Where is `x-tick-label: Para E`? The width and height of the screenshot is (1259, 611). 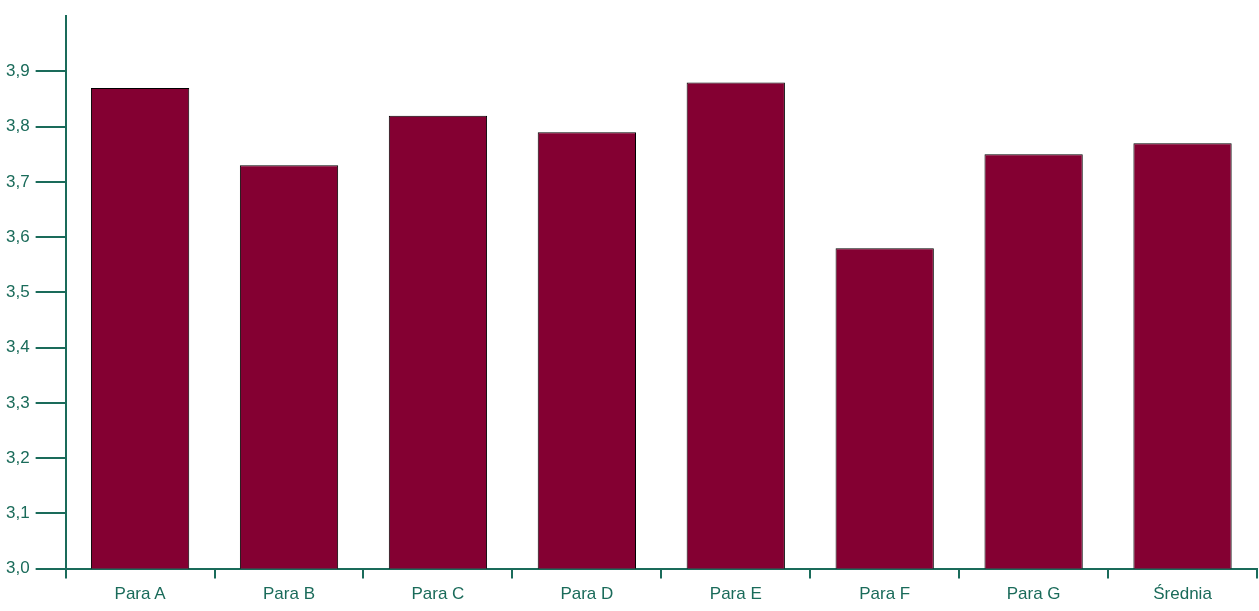 x-tick-label: Para E is located at coordinates (735, 594).